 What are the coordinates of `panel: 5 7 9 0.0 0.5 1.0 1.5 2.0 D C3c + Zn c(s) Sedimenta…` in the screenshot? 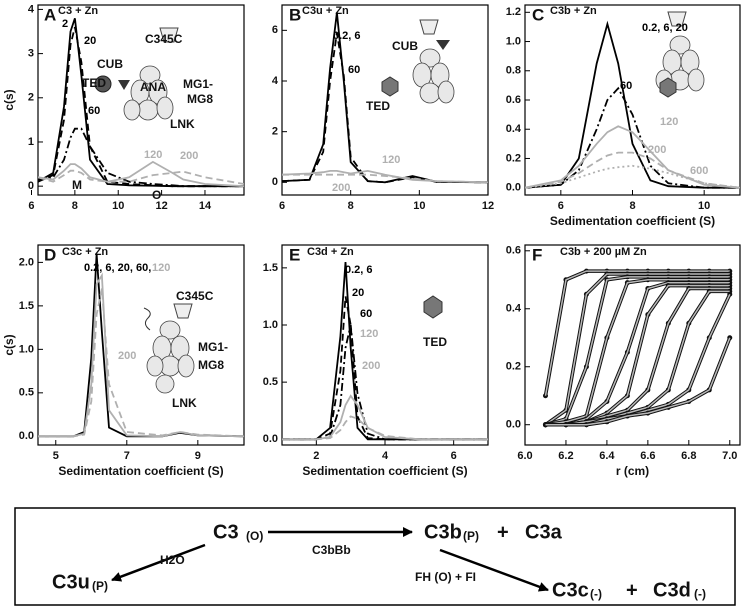 It's located at (123, 361).